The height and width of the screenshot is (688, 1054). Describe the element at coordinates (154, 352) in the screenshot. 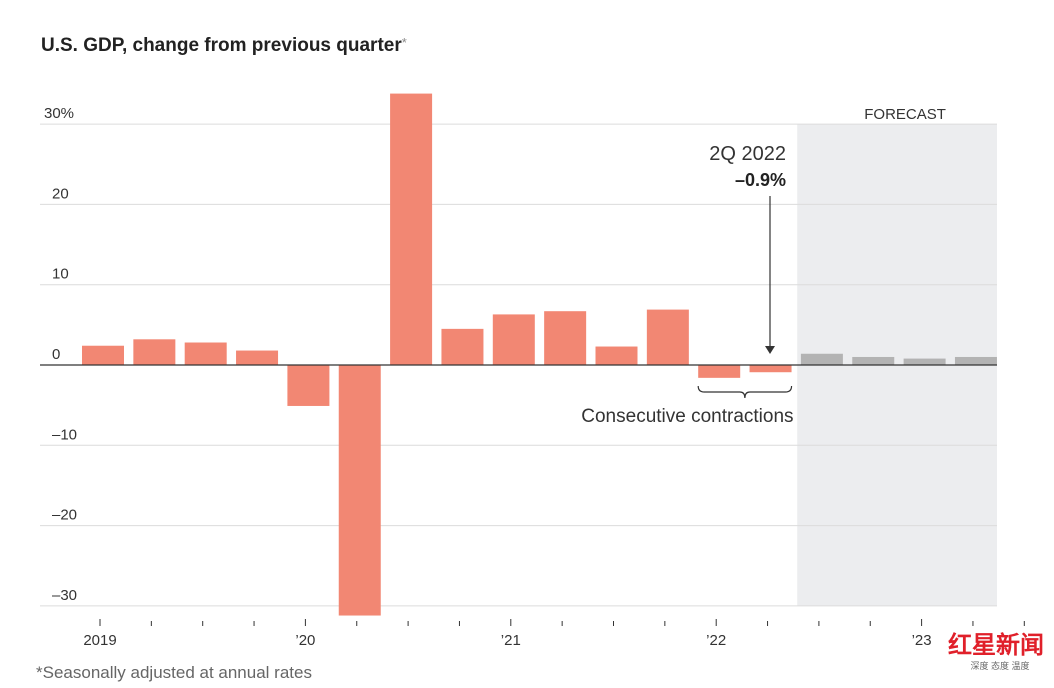

I see `bar-2019-q2` at that location.